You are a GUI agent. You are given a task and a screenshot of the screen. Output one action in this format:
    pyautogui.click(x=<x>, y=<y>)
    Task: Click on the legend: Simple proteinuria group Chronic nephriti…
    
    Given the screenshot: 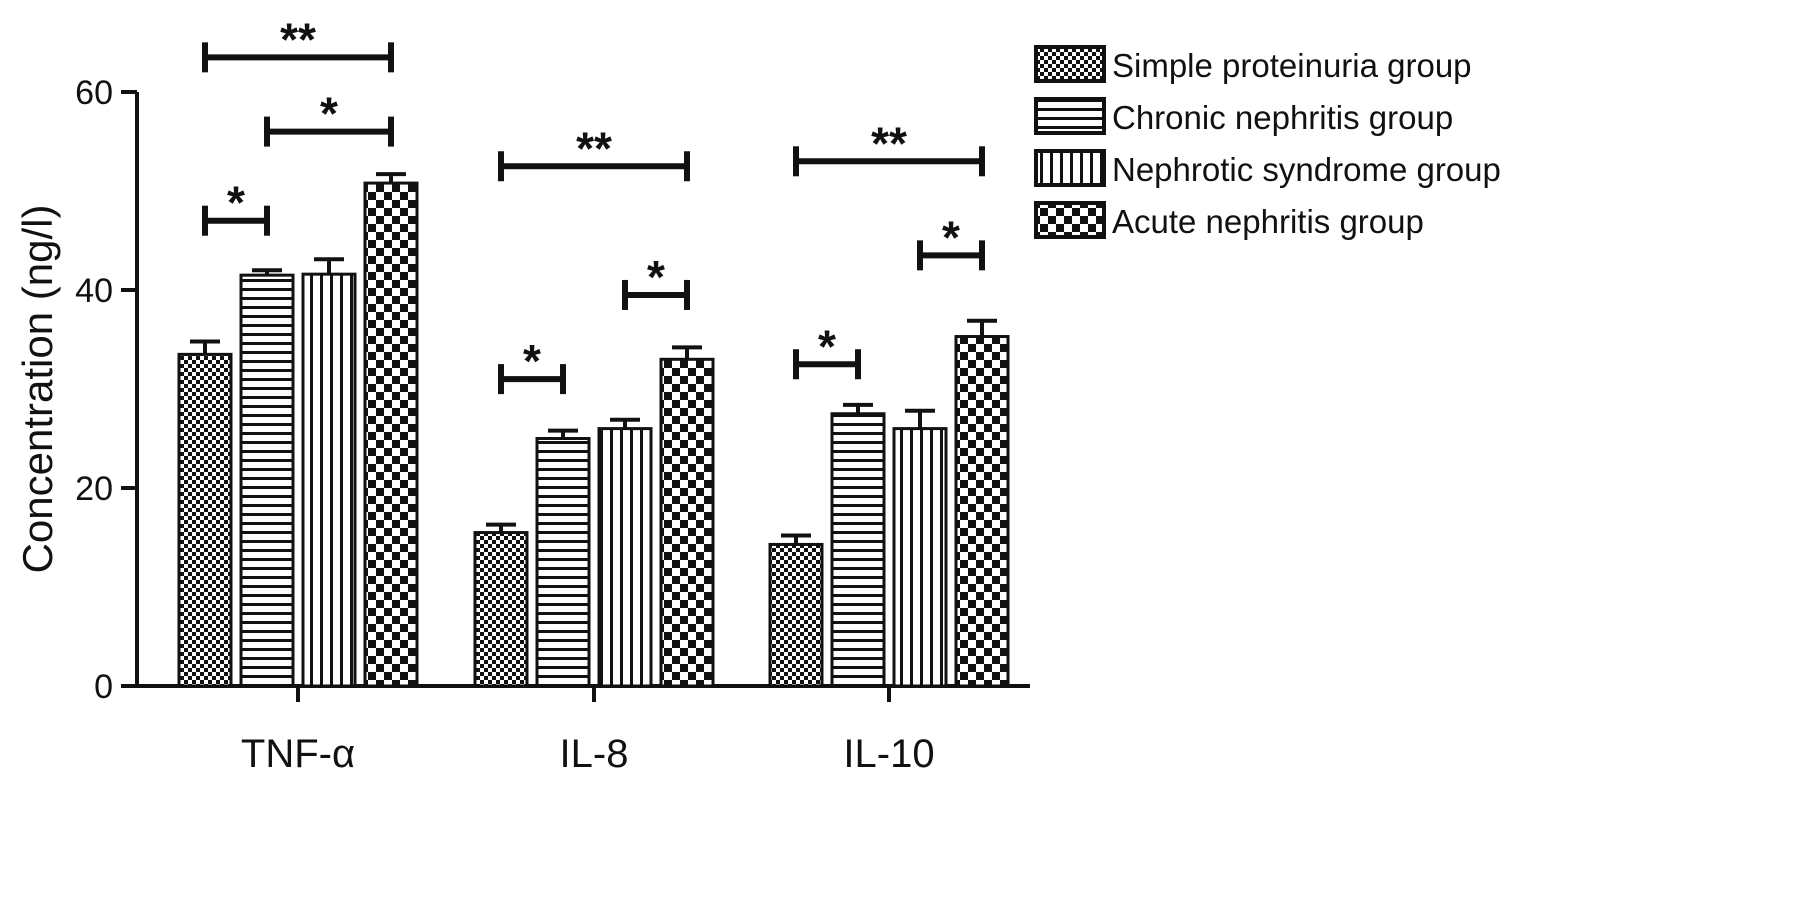 What is the action you would take?
    pyautogui.click(x=1267, y=142)
    